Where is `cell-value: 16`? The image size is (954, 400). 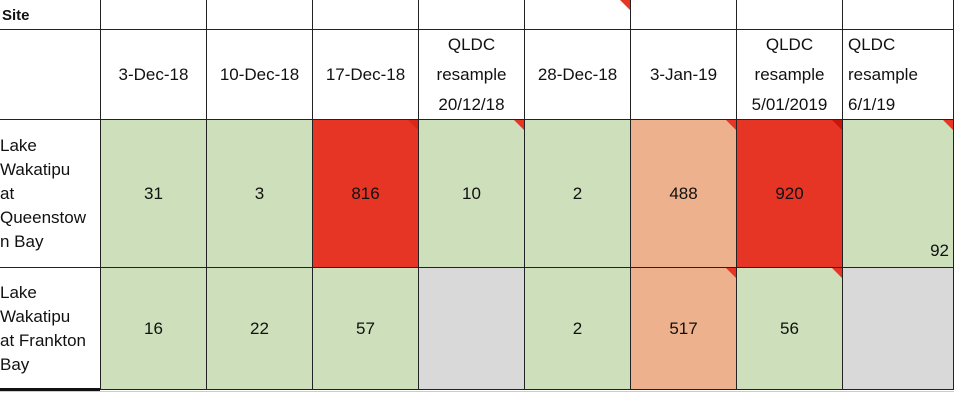
cell-value: 16 is located at coordinates (153, 328).